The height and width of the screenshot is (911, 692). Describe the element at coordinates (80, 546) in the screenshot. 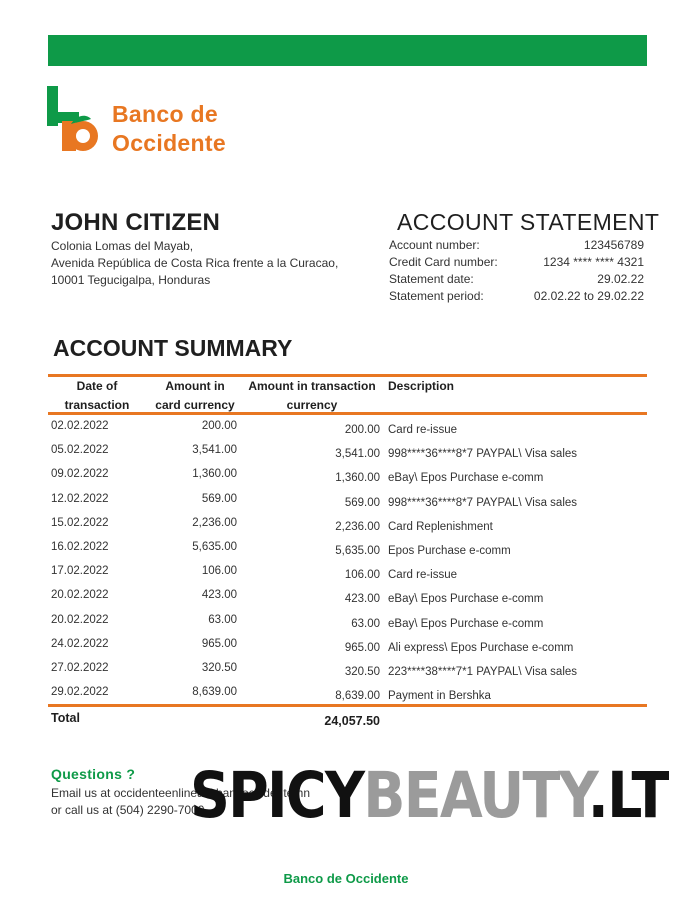

I see `row-date: 16.02.2022` at that location.